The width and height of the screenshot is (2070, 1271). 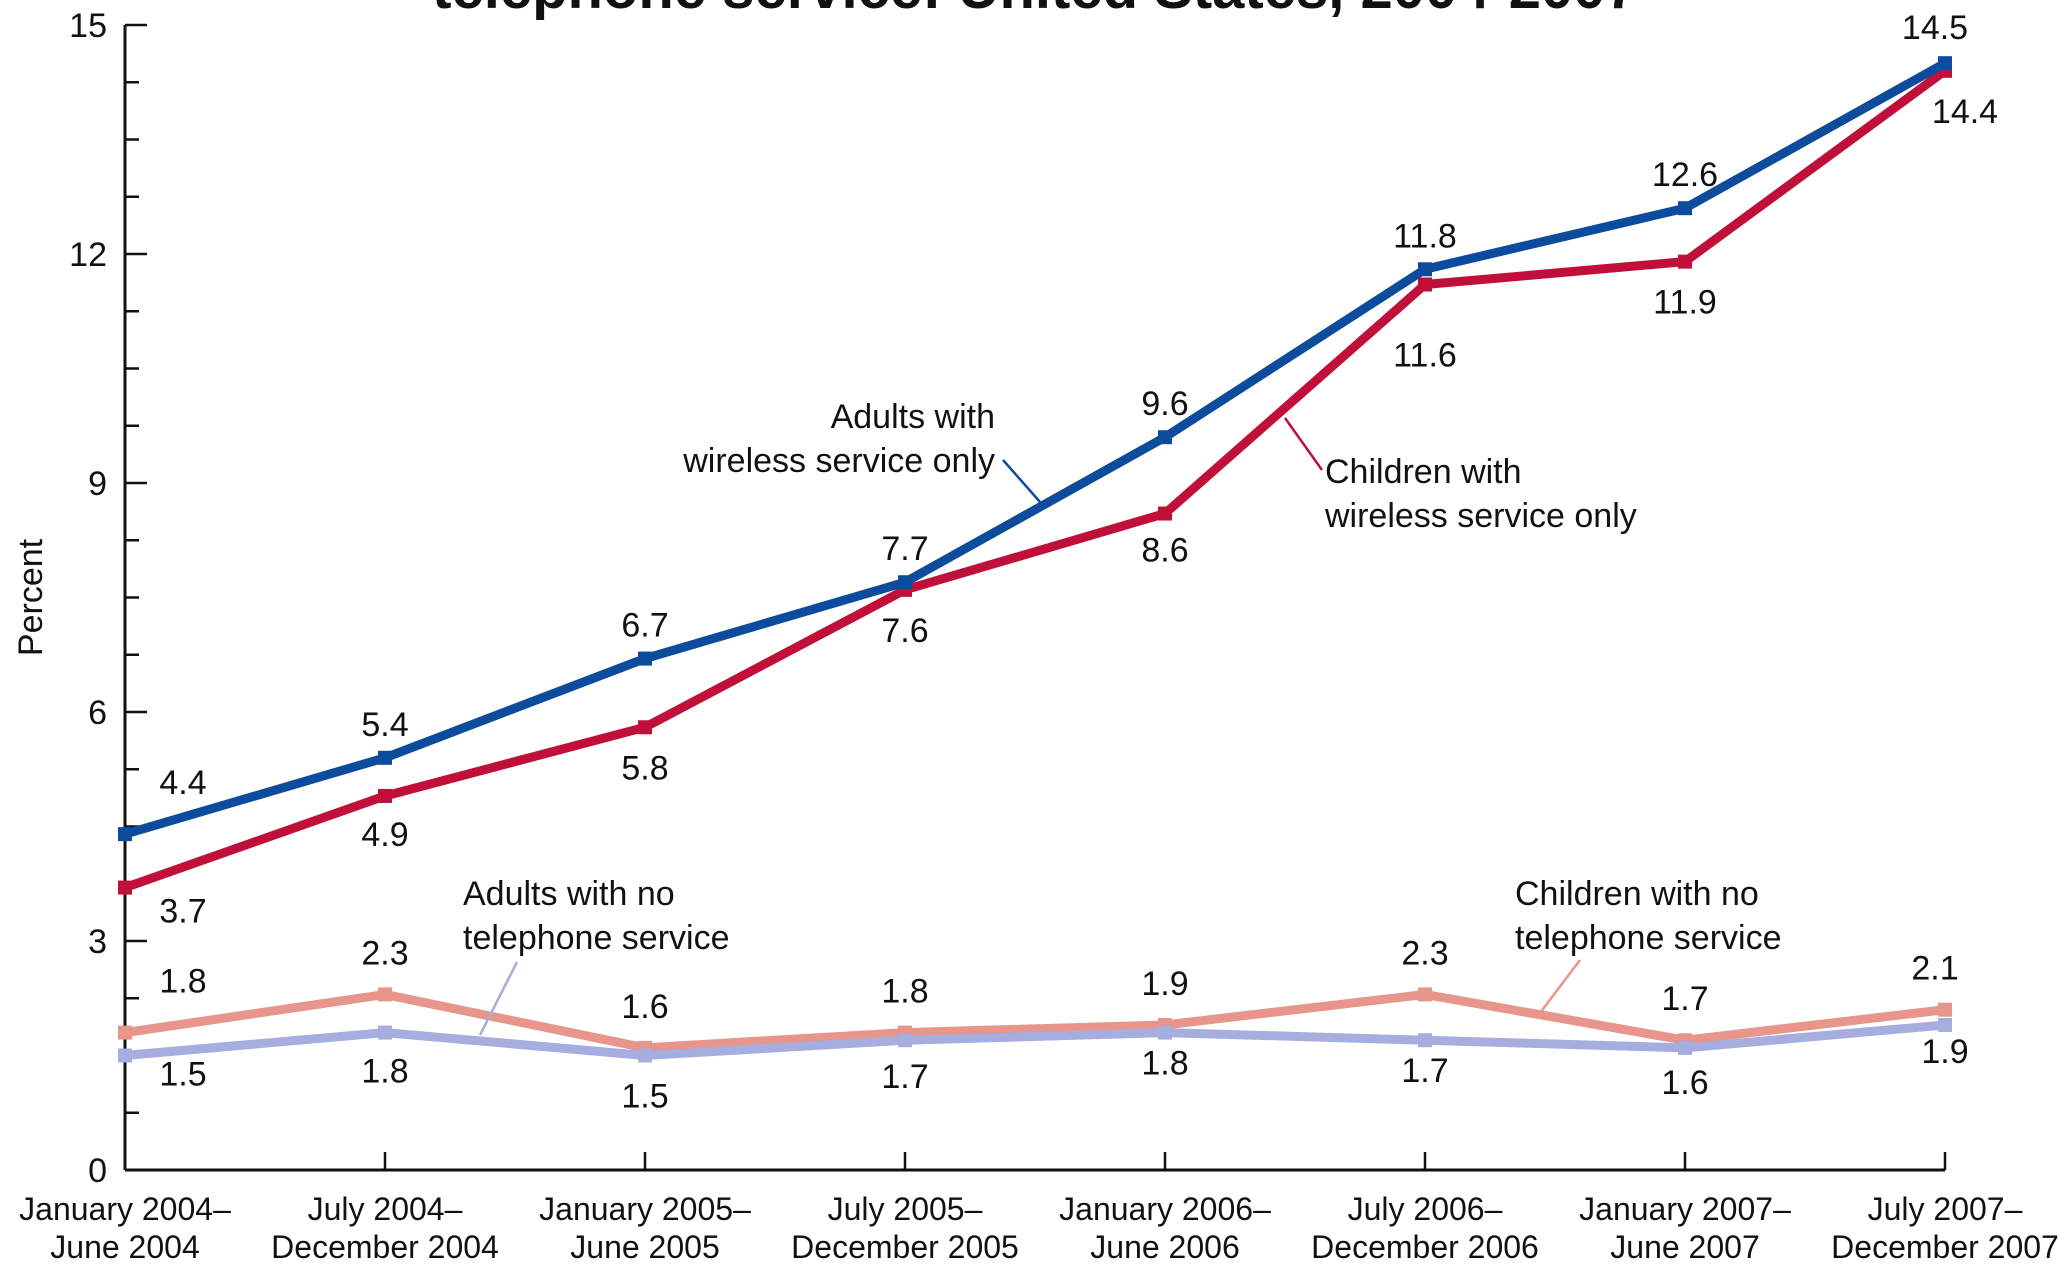 What do you see at coordinates (1425, 1209) in the screenshot?
I see `x-tick-label: July 2006–` at bounding box center [1425, 1209].